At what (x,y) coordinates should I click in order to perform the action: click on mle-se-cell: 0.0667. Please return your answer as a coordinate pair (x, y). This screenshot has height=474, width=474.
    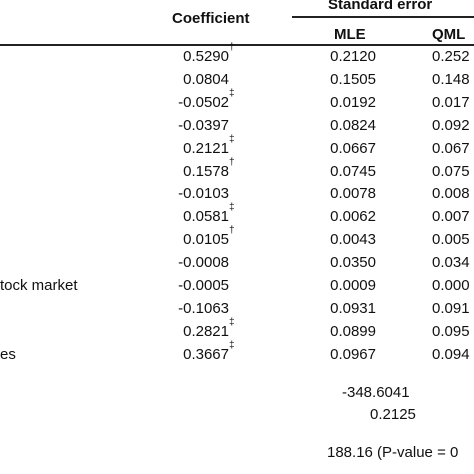
    Looking at the image, I should click on (353, 148).